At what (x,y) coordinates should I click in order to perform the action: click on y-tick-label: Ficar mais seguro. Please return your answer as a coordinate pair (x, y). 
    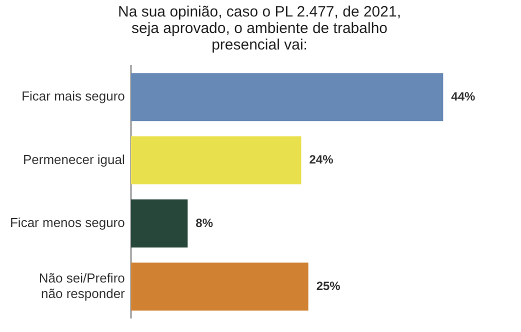
    Looking at the image, I should click on (73, 96).